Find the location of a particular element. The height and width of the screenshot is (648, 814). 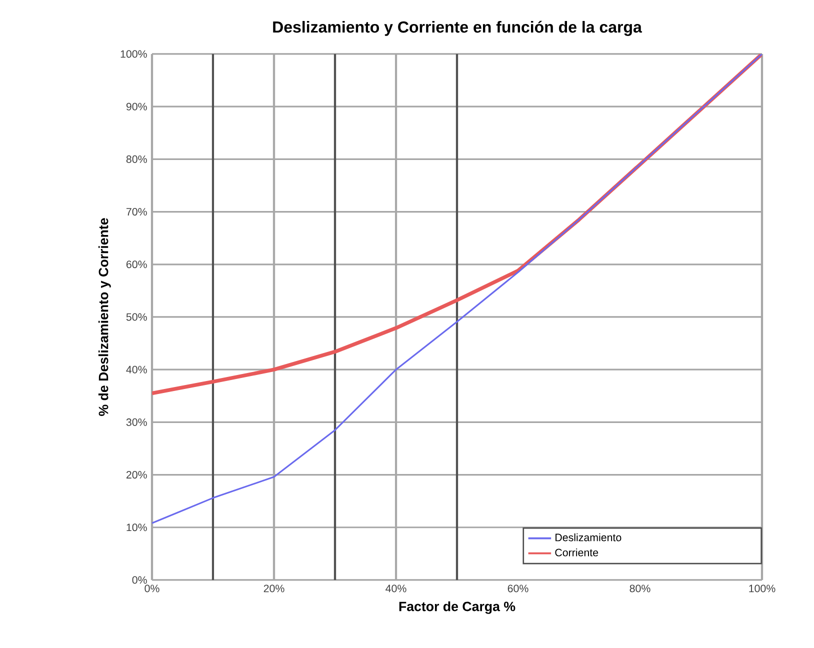

y-tick-label: 90% is located at coordinates (136, 106).